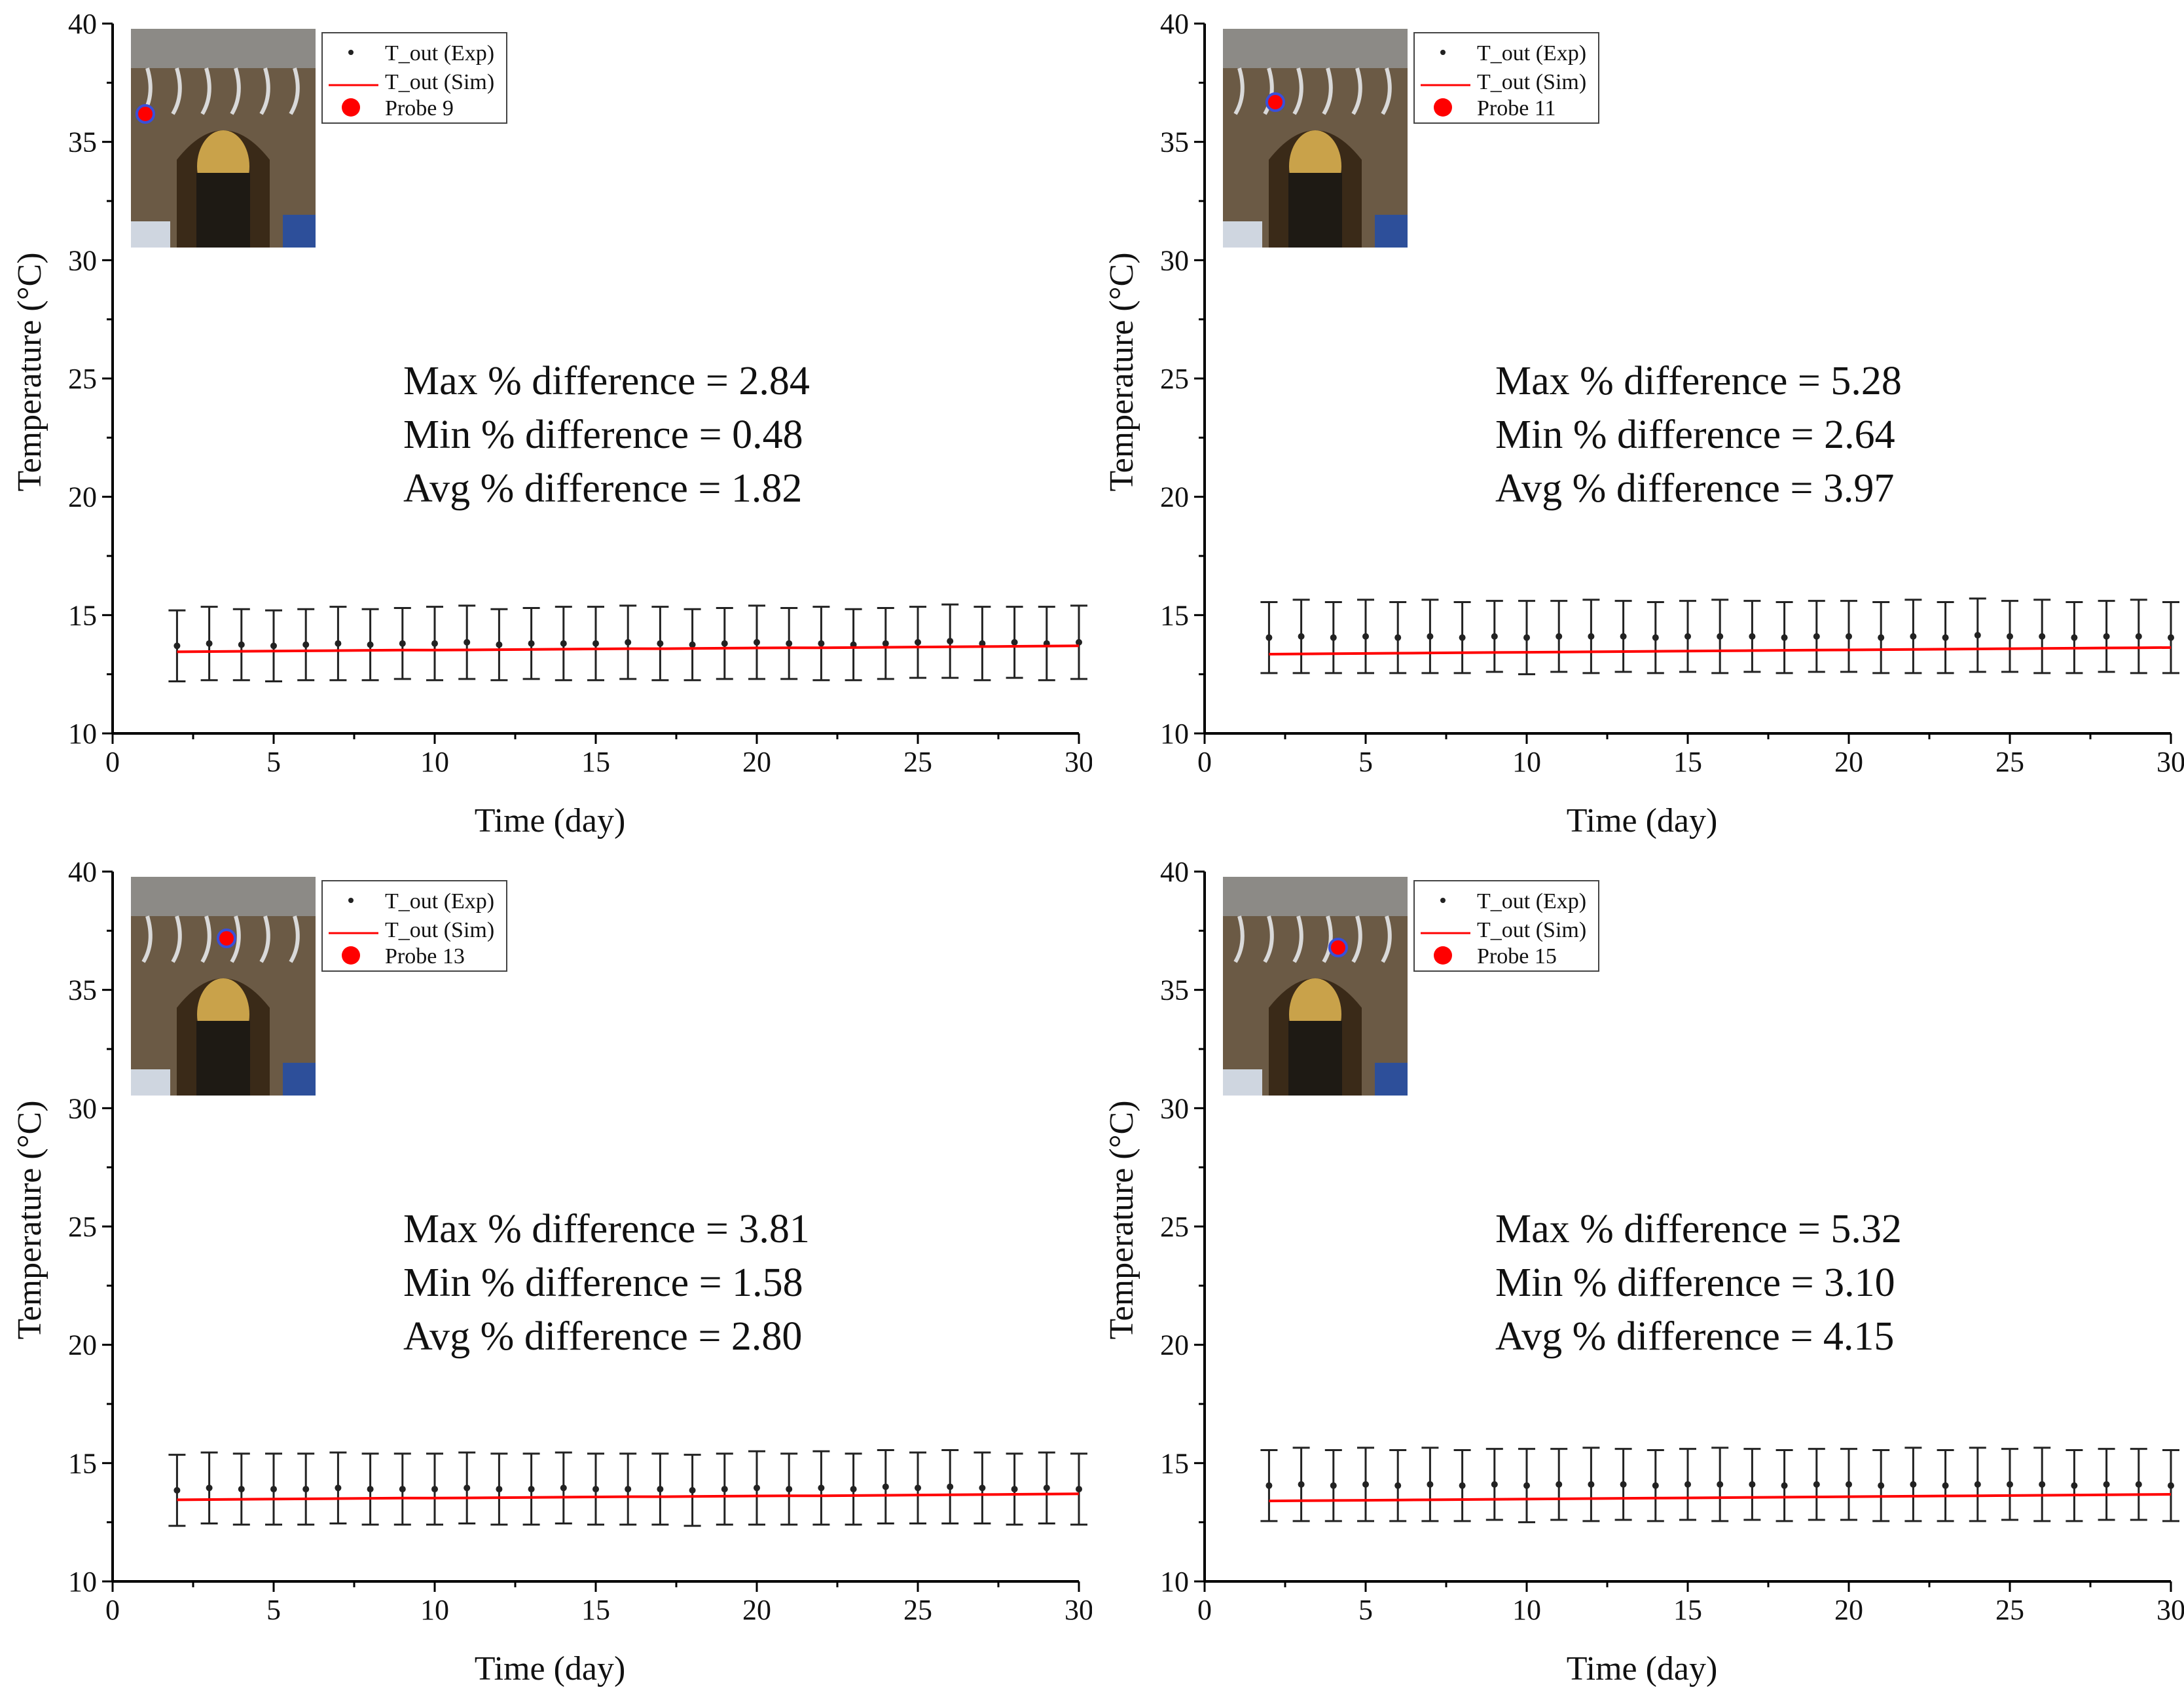 This screenshot has width=2184, height=1696. I want to click on stats-text: Avg % difference = 3.97, so click(1694, 488).